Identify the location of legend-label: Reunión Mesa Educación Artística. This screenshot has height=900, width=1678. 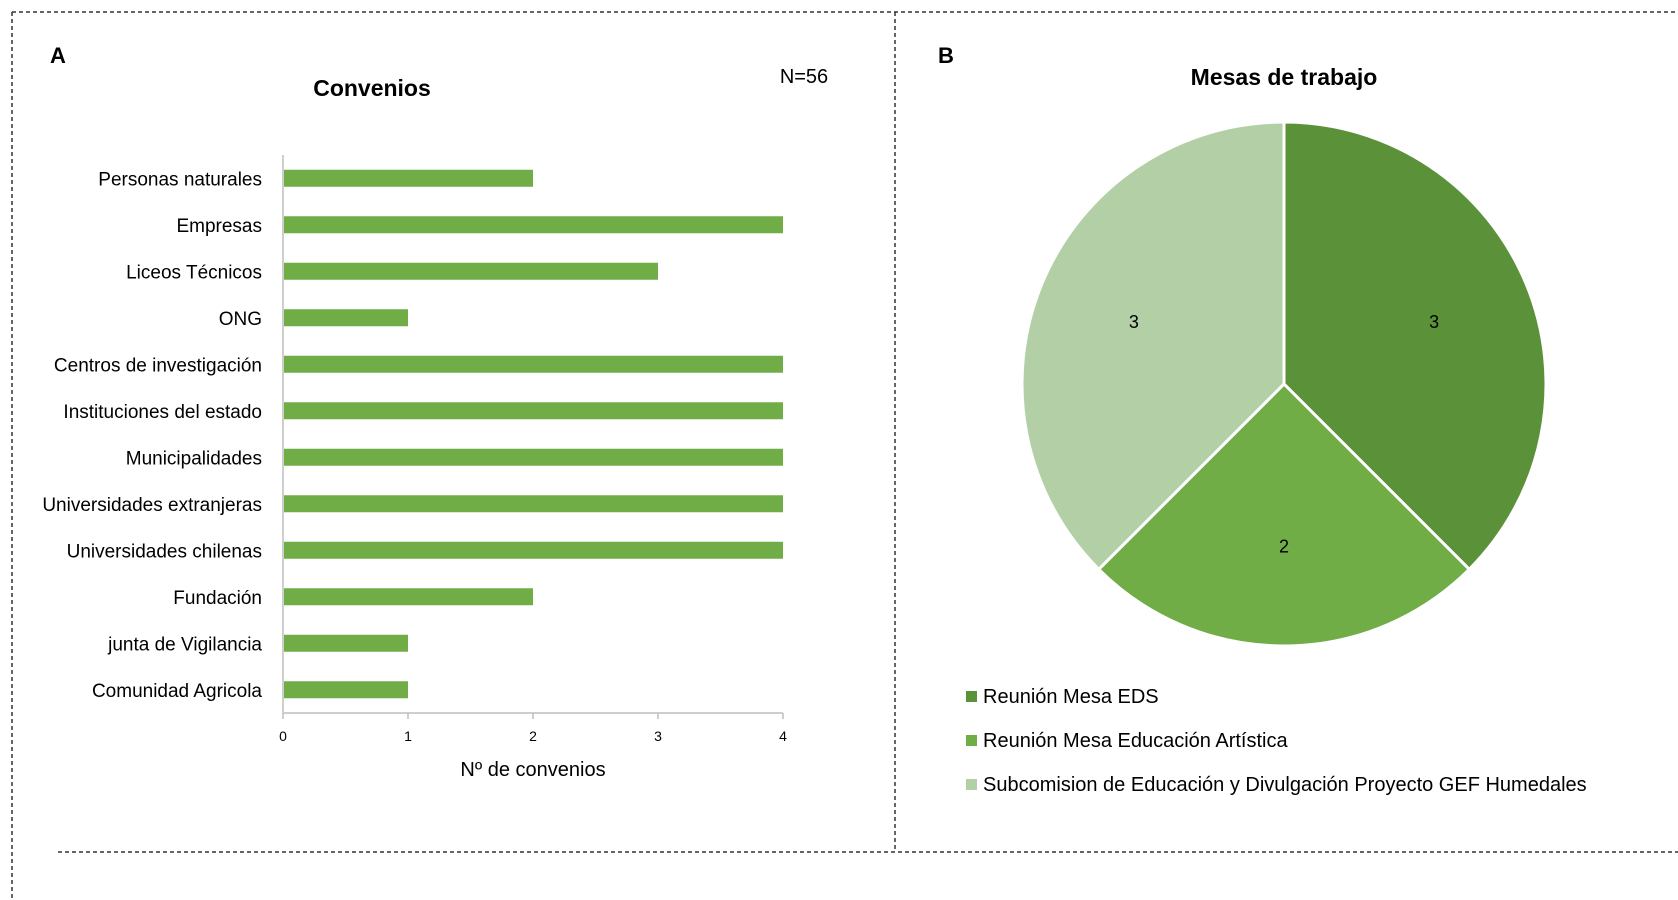
(1135, 741).